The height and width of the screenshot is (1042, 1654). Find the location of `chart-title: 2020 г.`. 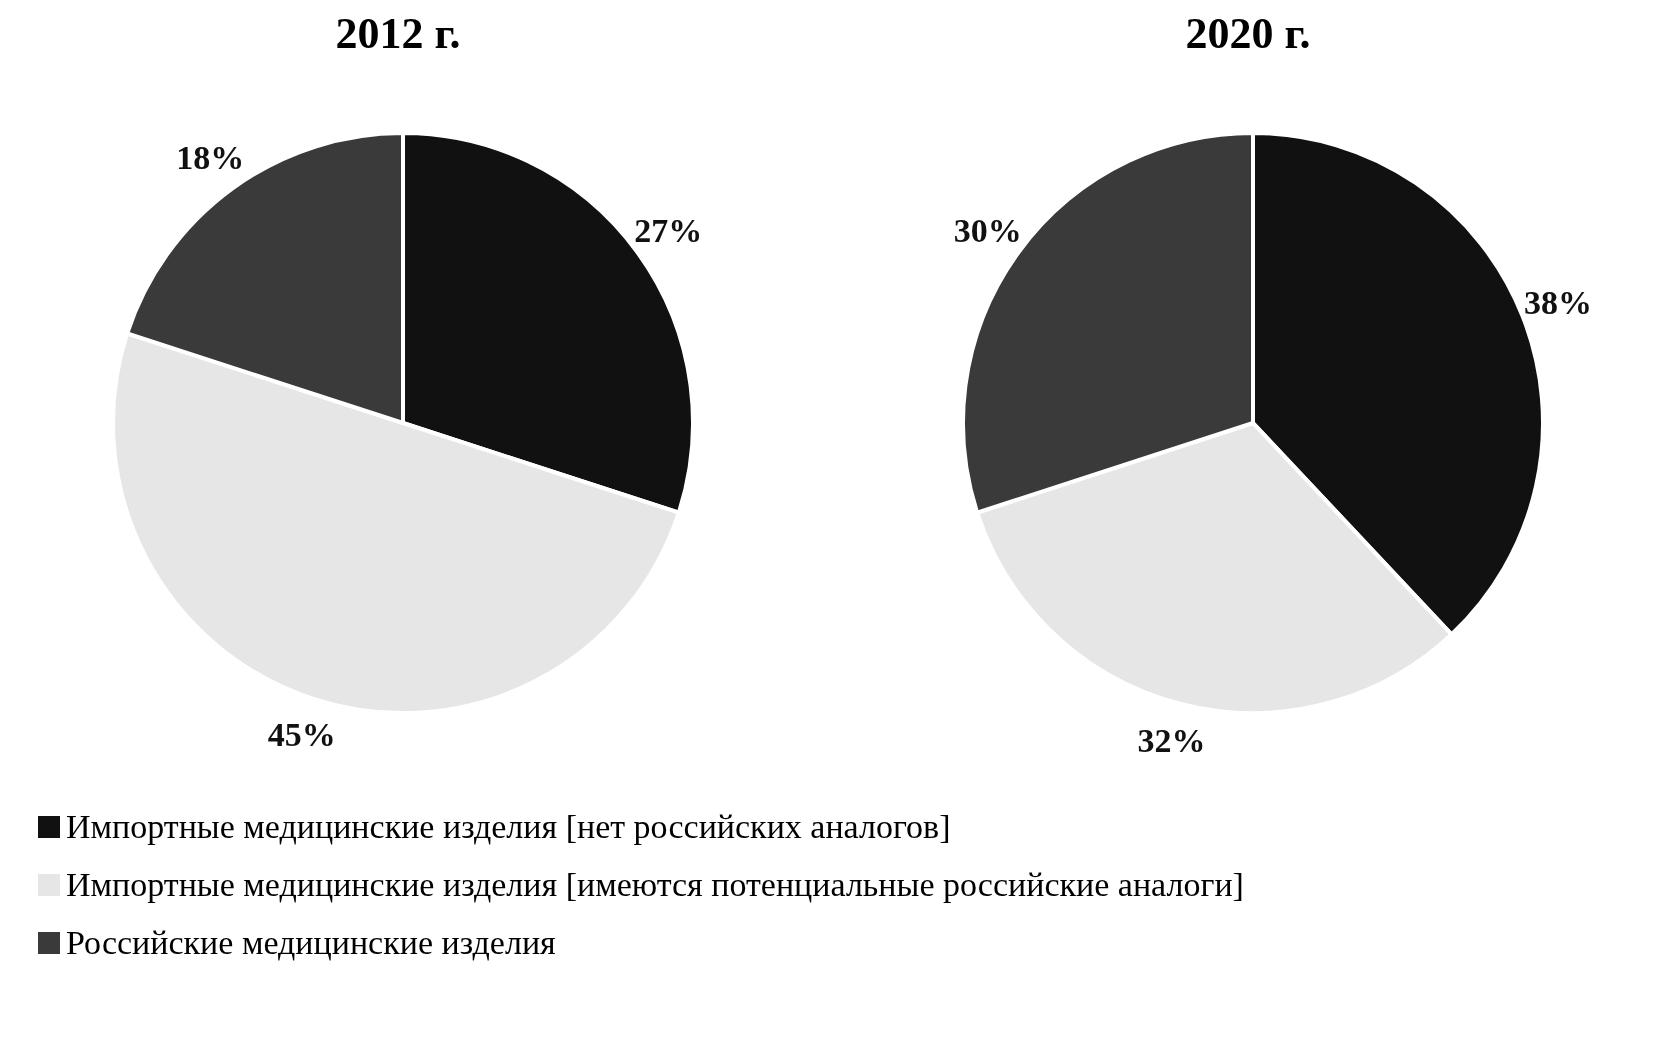

chart-title: 2020 г. is located at coordinates (1248, 34).